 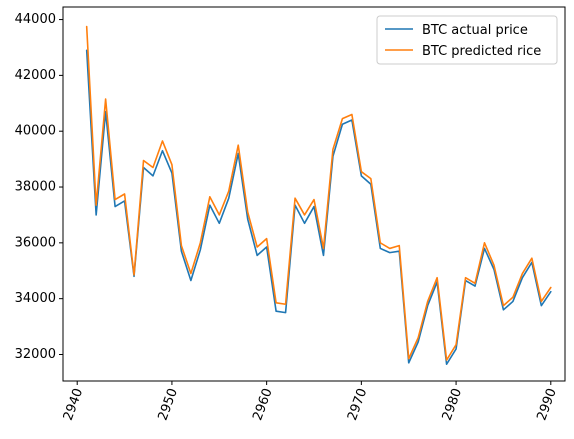 I want to click on y-tick-label: 38000, so click(x=35, y=187).